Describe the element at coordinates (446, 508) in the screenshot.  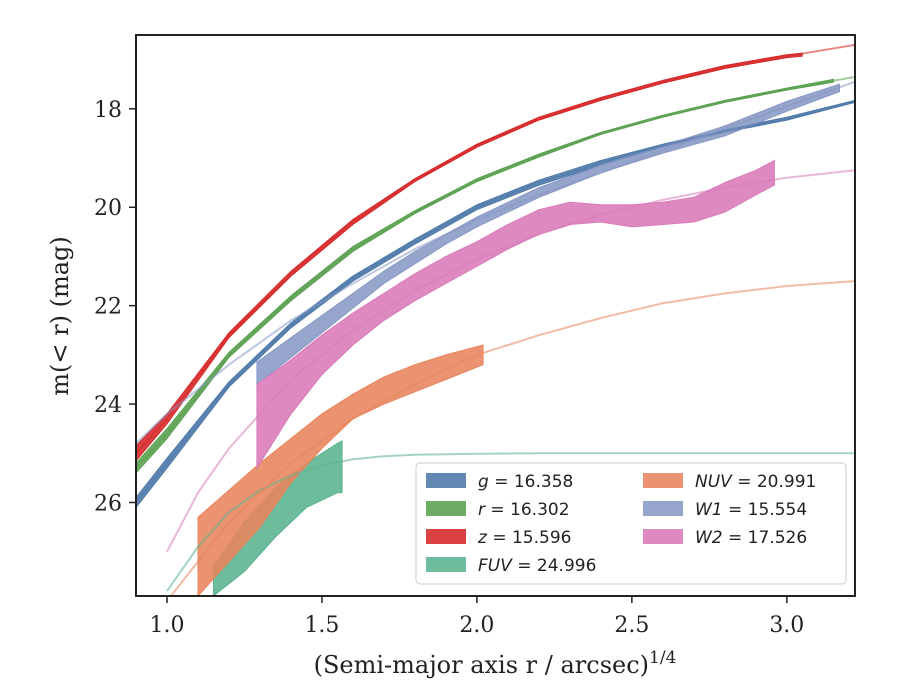
I see `legend-swatch-r` at that location.